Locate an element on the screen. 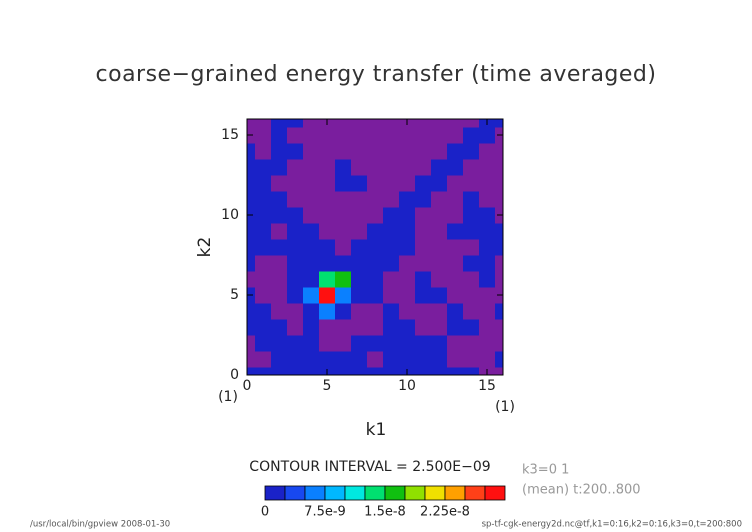  colorbar-tick-label: 2.25e-8 is located at coordinates (445, 512).